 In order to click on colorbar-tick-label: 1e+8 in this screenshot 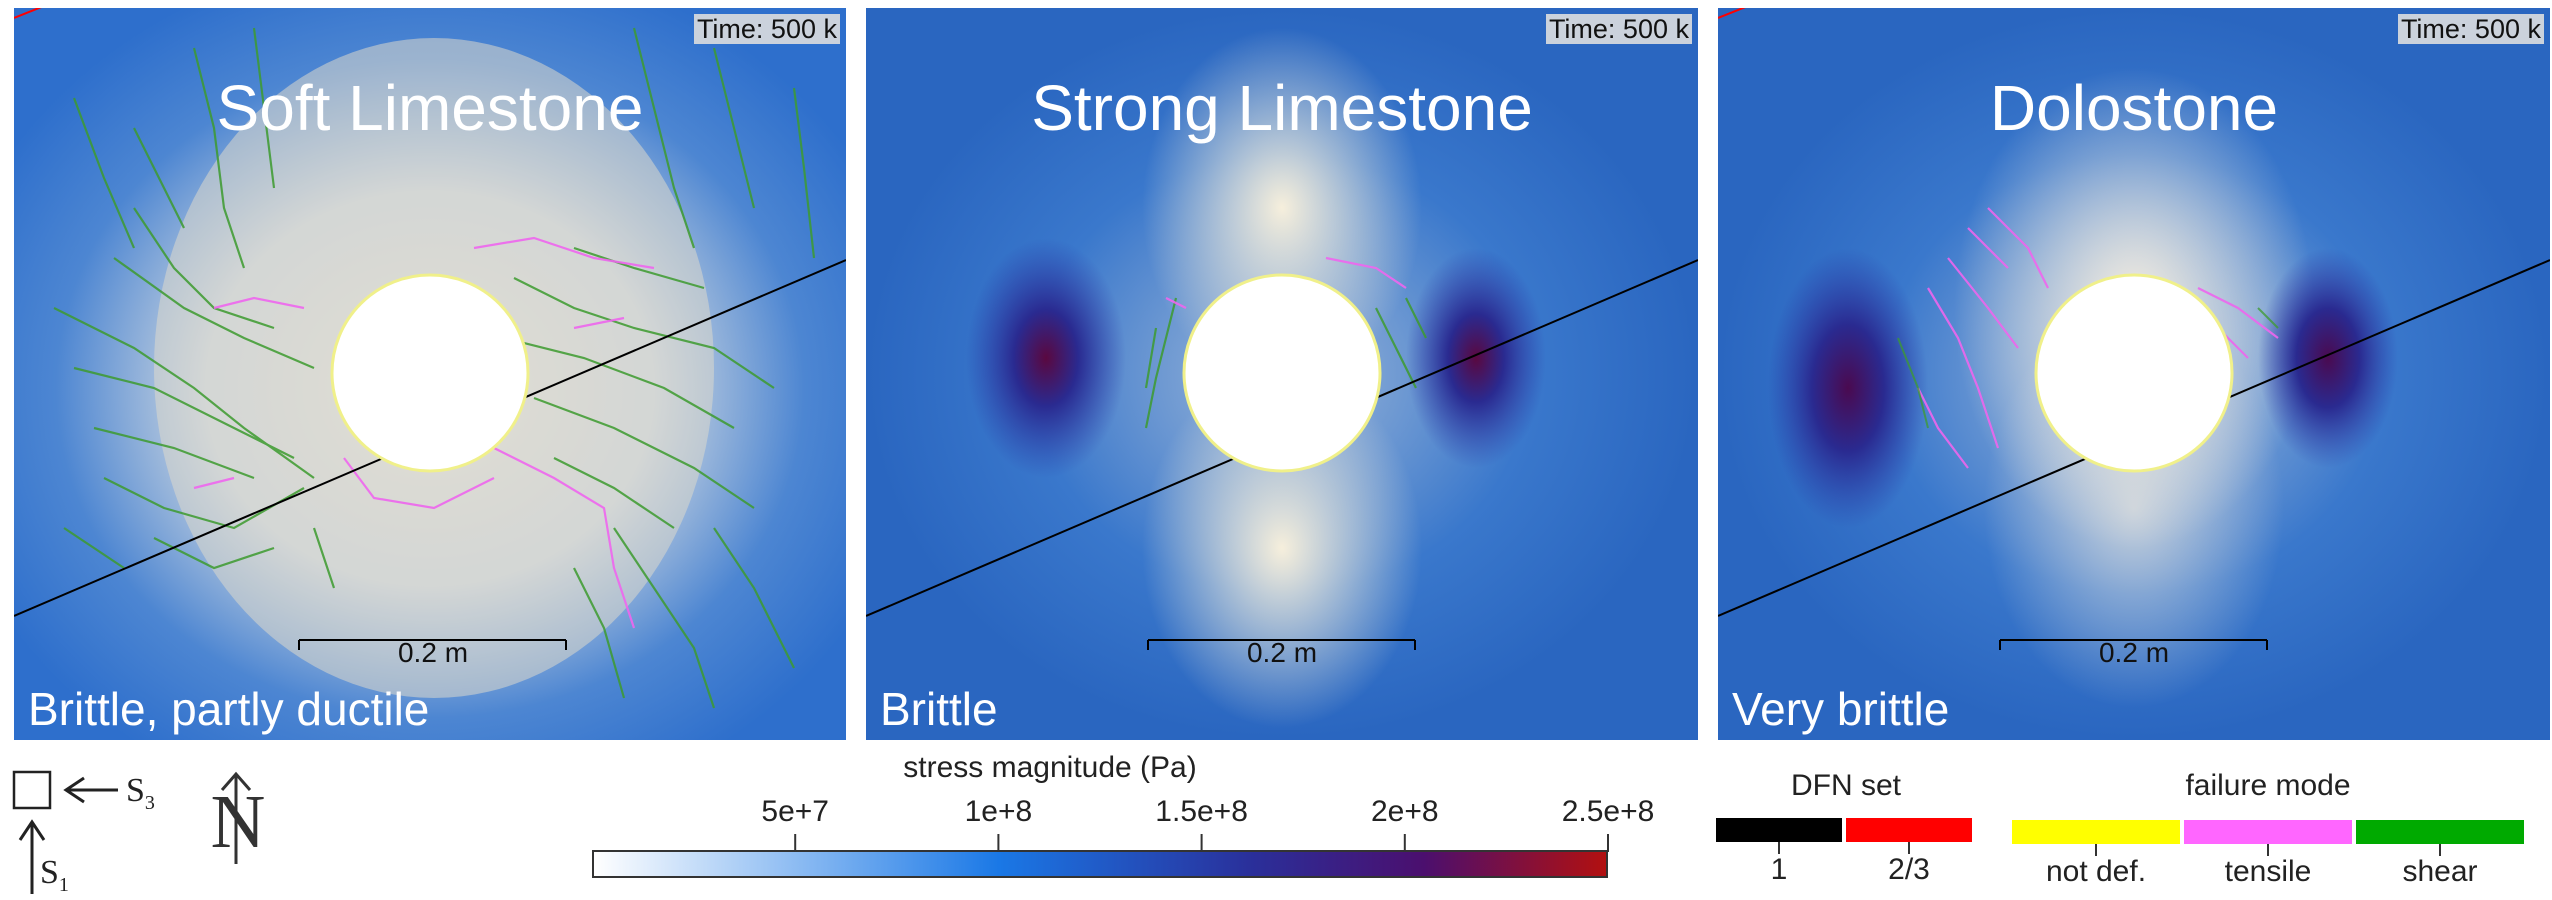, I will do `click(998, 811)`.